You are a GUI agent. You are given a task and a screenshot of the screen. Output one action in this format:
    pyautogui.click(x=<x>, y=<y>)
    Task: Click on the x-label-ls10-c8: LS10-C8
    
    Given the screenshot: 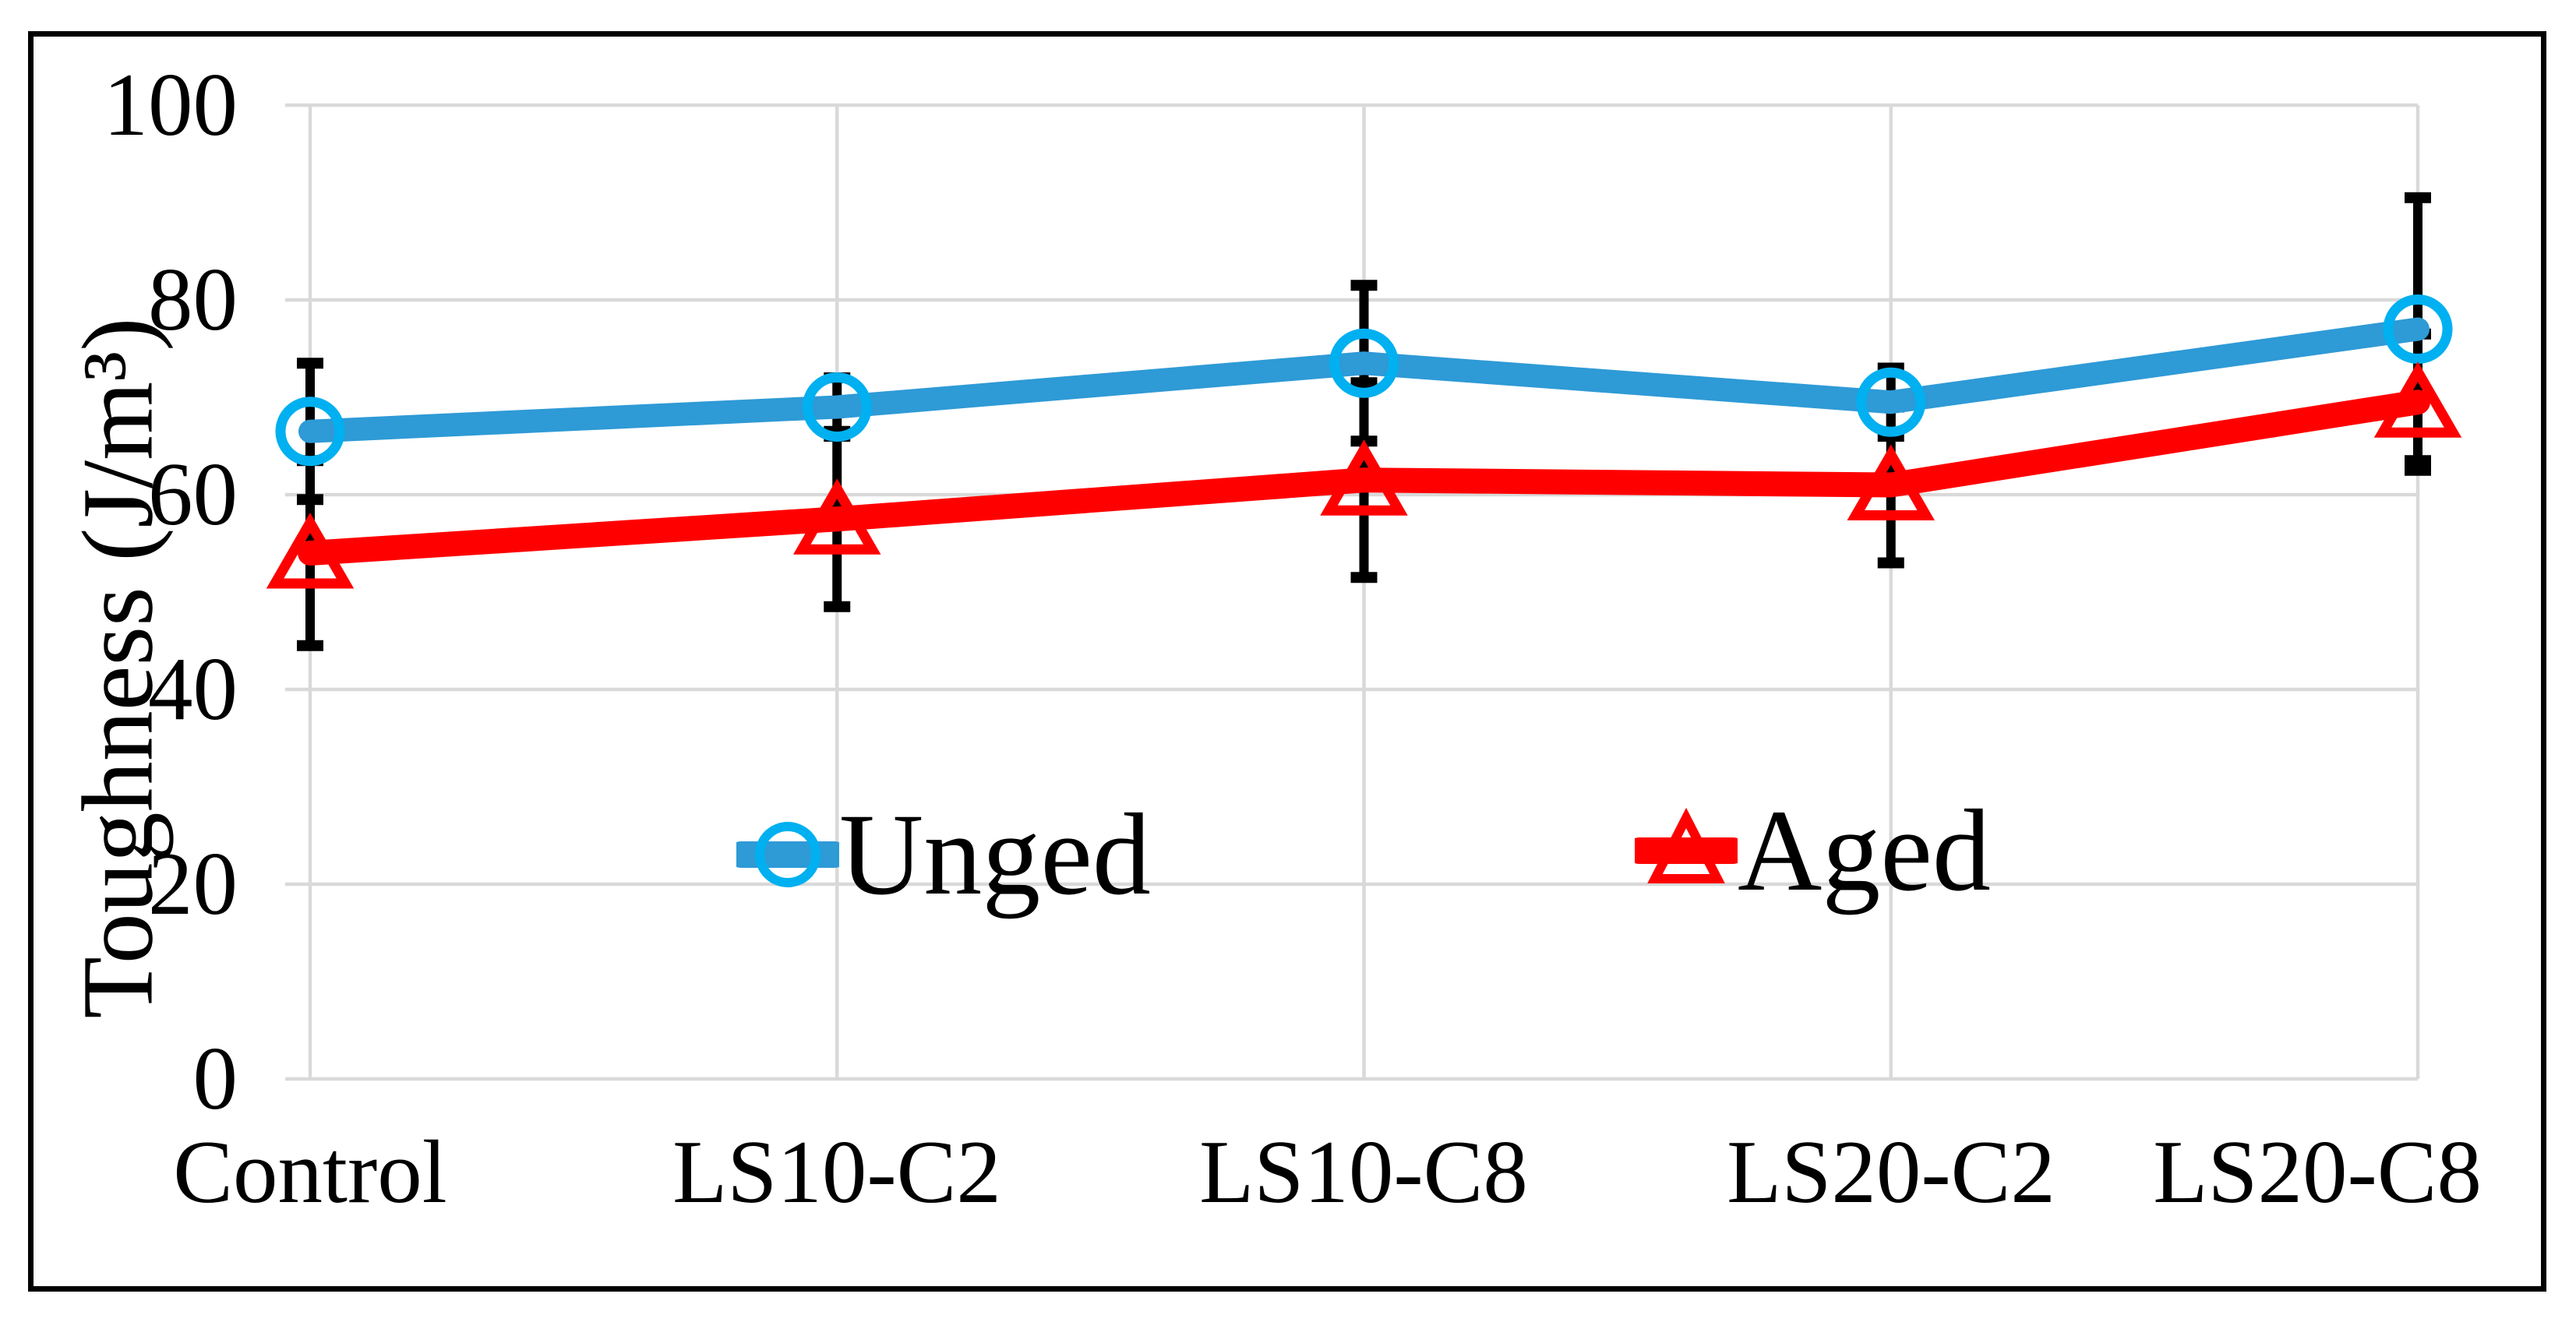 What is the action you would take?
    pyautogui.click(x=1363, y=1172)
    